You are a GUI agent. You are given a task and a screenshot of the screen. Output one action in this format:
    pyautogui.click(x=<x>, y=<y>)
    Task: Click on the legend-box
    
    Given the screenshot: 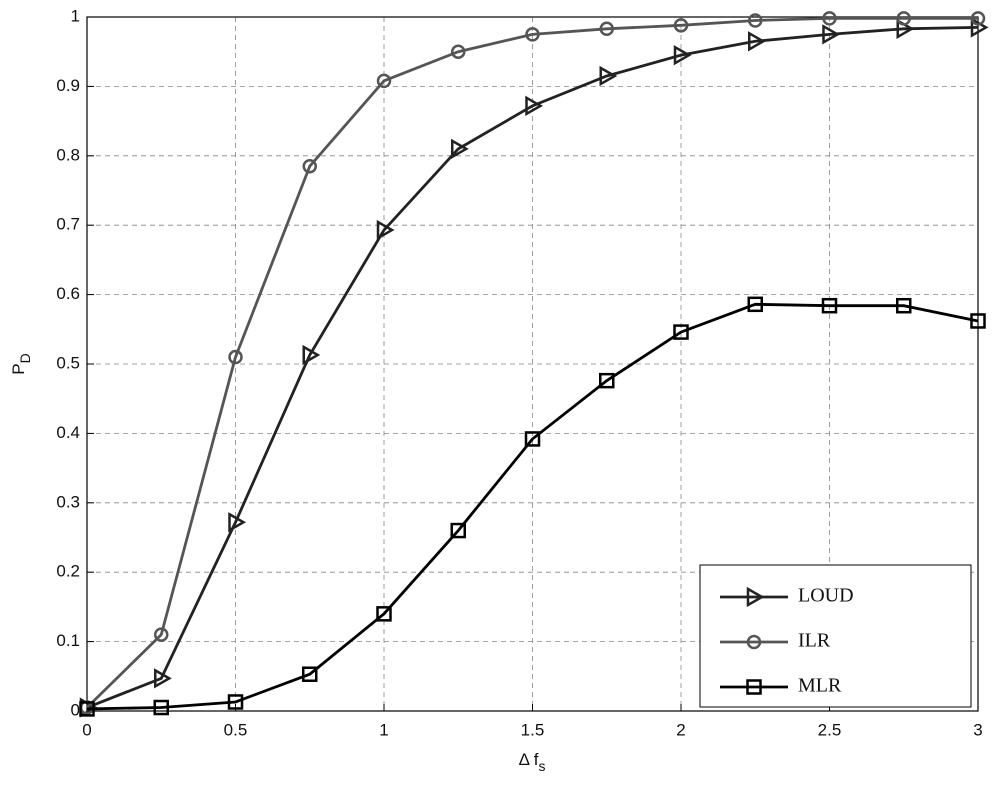 What is the action you would take?
    pyautogui.click(x=835, y=636)
    